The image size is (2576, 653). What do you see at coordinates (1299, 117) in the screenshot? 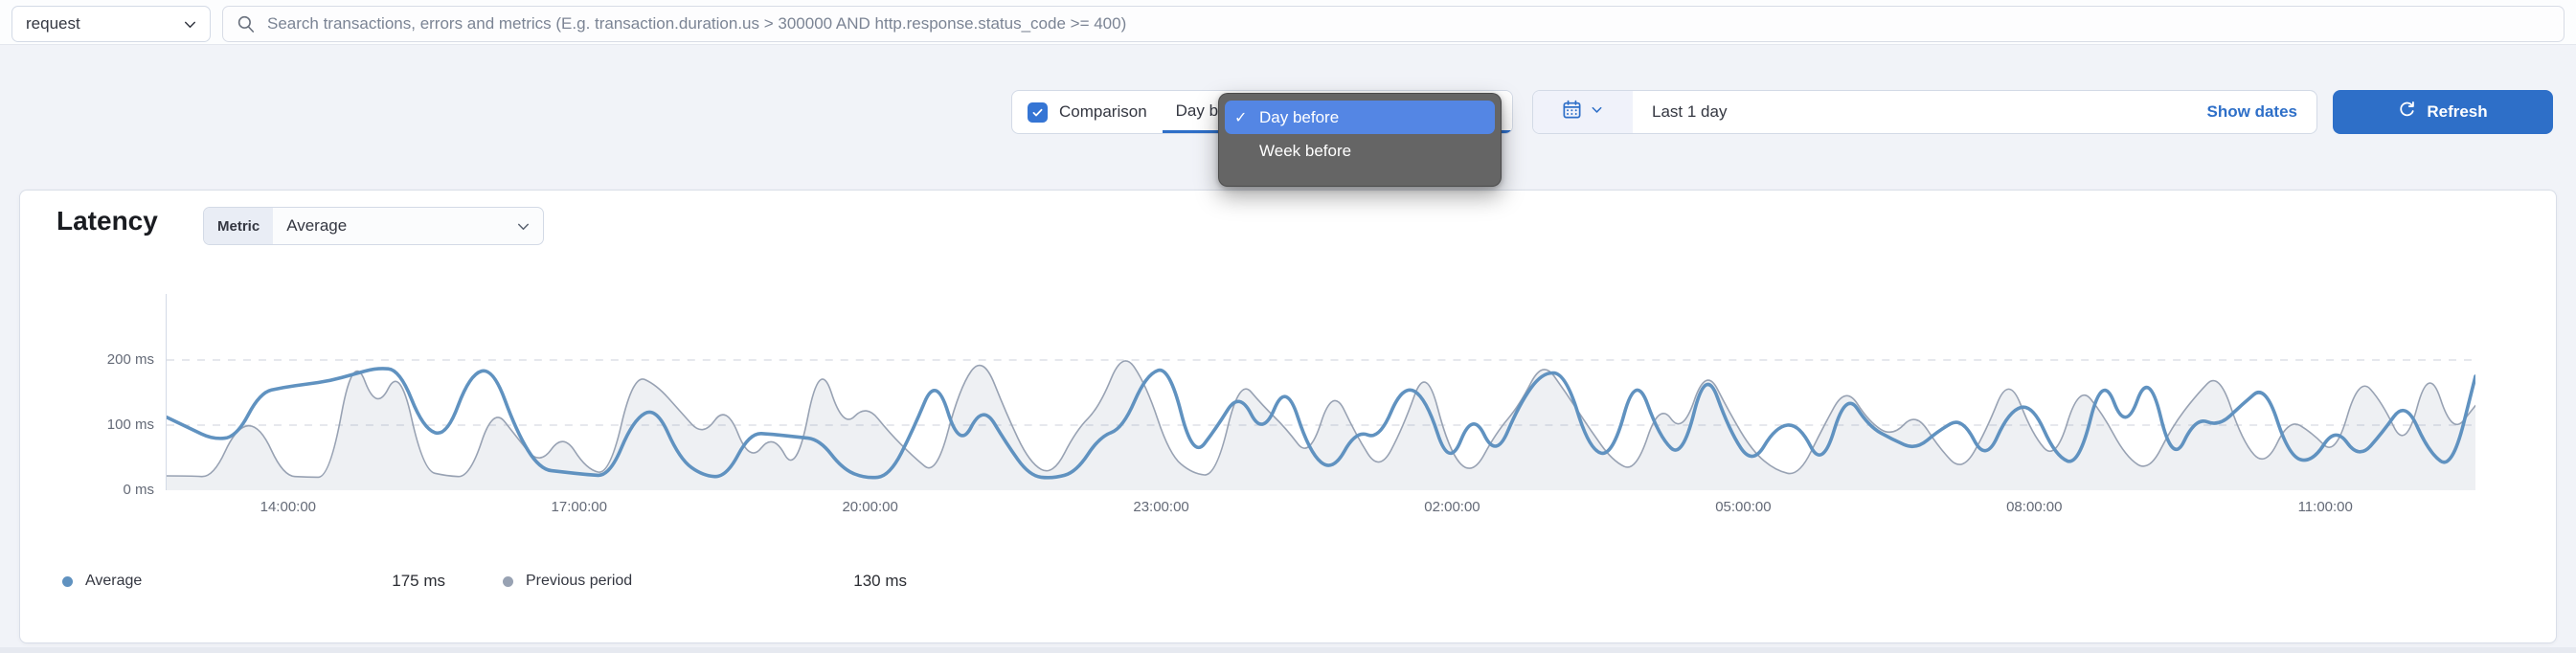
I see `dropdown-option-label: Day before` at bounding box center [1299, 117].